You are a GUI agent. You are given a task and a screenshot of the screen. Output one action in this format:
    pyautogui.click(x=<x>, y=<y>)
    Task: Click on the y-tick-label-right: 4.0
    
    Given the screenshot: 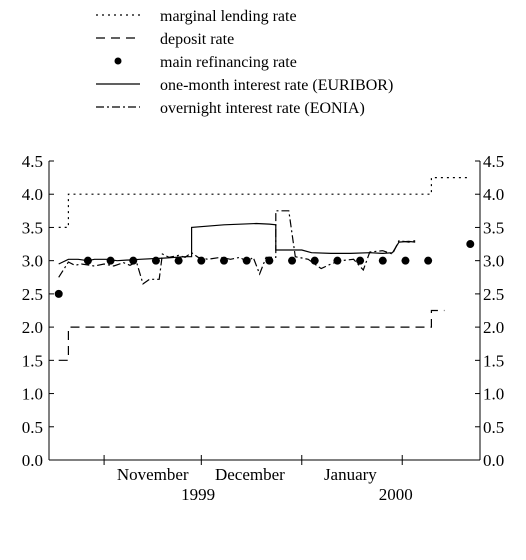 What is the action you would take?
    pyautogui.click(x=493, y=194)
    